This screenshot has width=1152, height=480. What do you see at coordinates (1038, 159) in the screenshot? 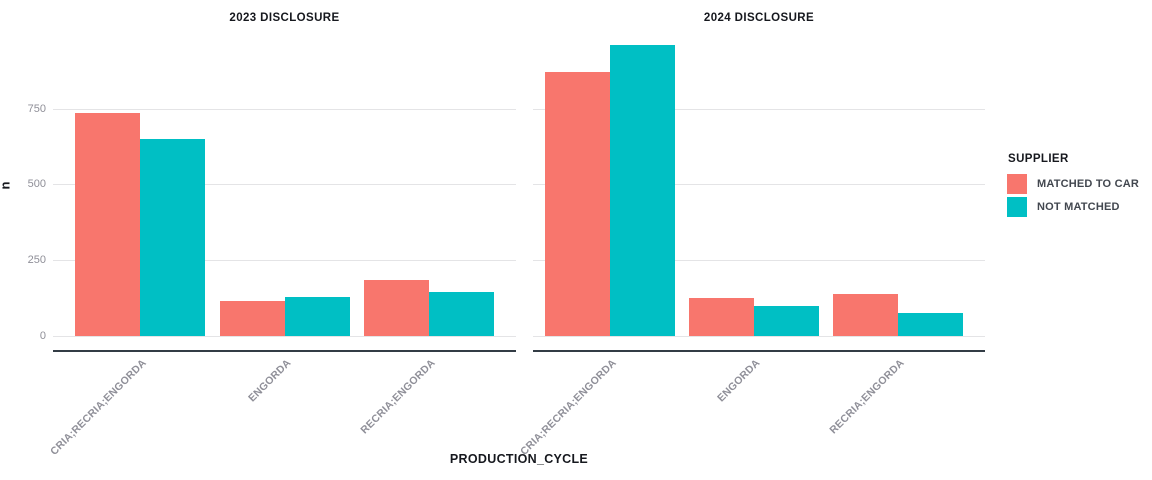
I see `legend-title: SUPPLIER` at bounding box center [1038, 159].